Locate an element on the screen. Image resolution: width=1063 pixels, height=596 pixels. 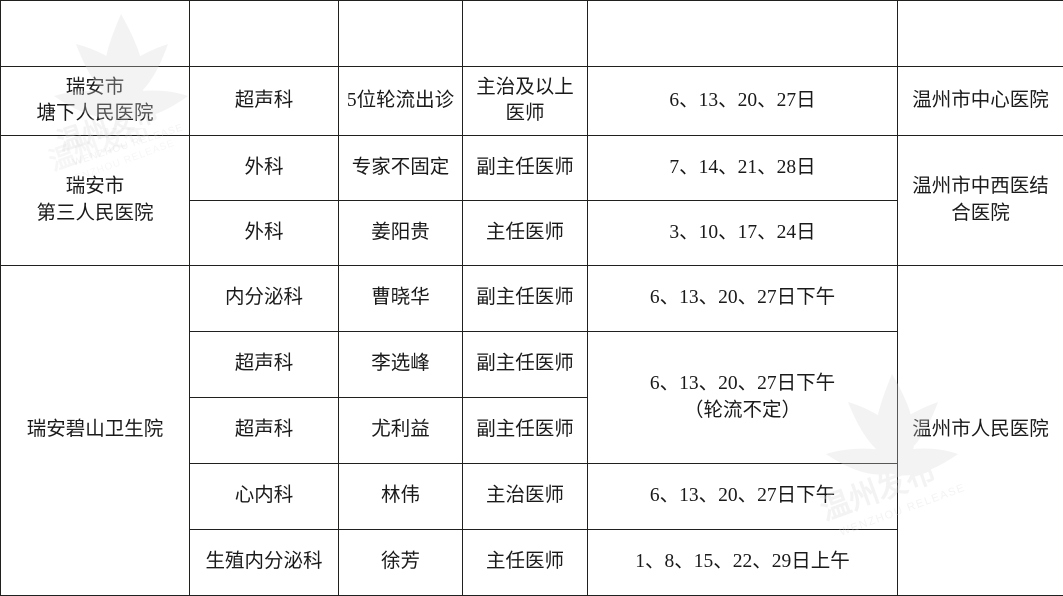
dates-line-2: （轮流不定） is located at coordinates (742, 411).